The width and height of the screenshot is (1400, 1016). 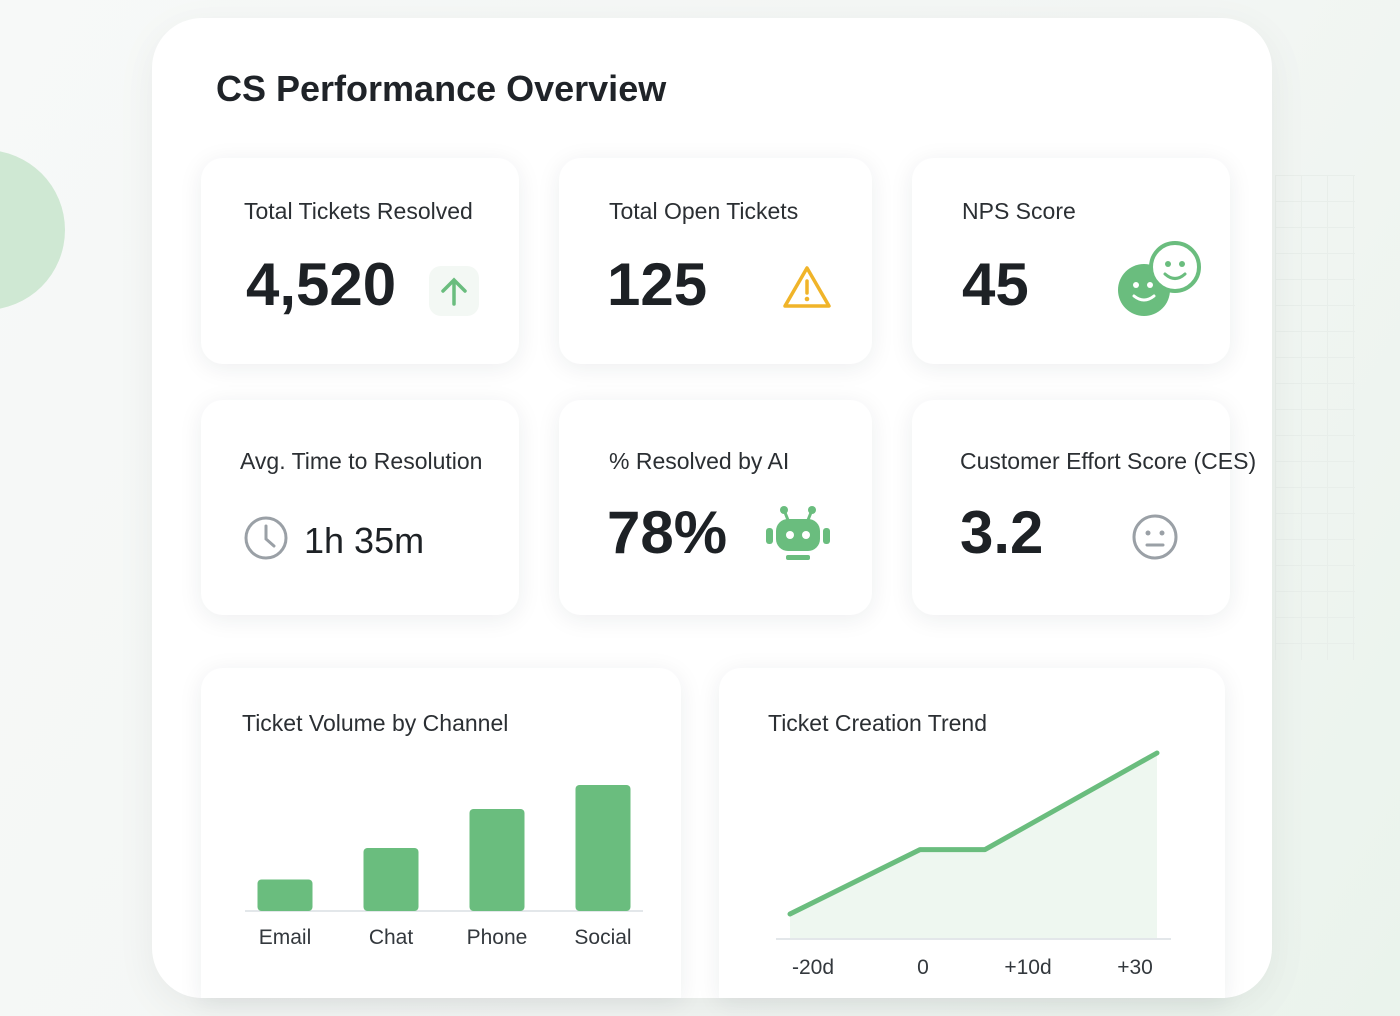 I want to click on kpi-label: % Resolved by AI, so click(x=699, y=461).